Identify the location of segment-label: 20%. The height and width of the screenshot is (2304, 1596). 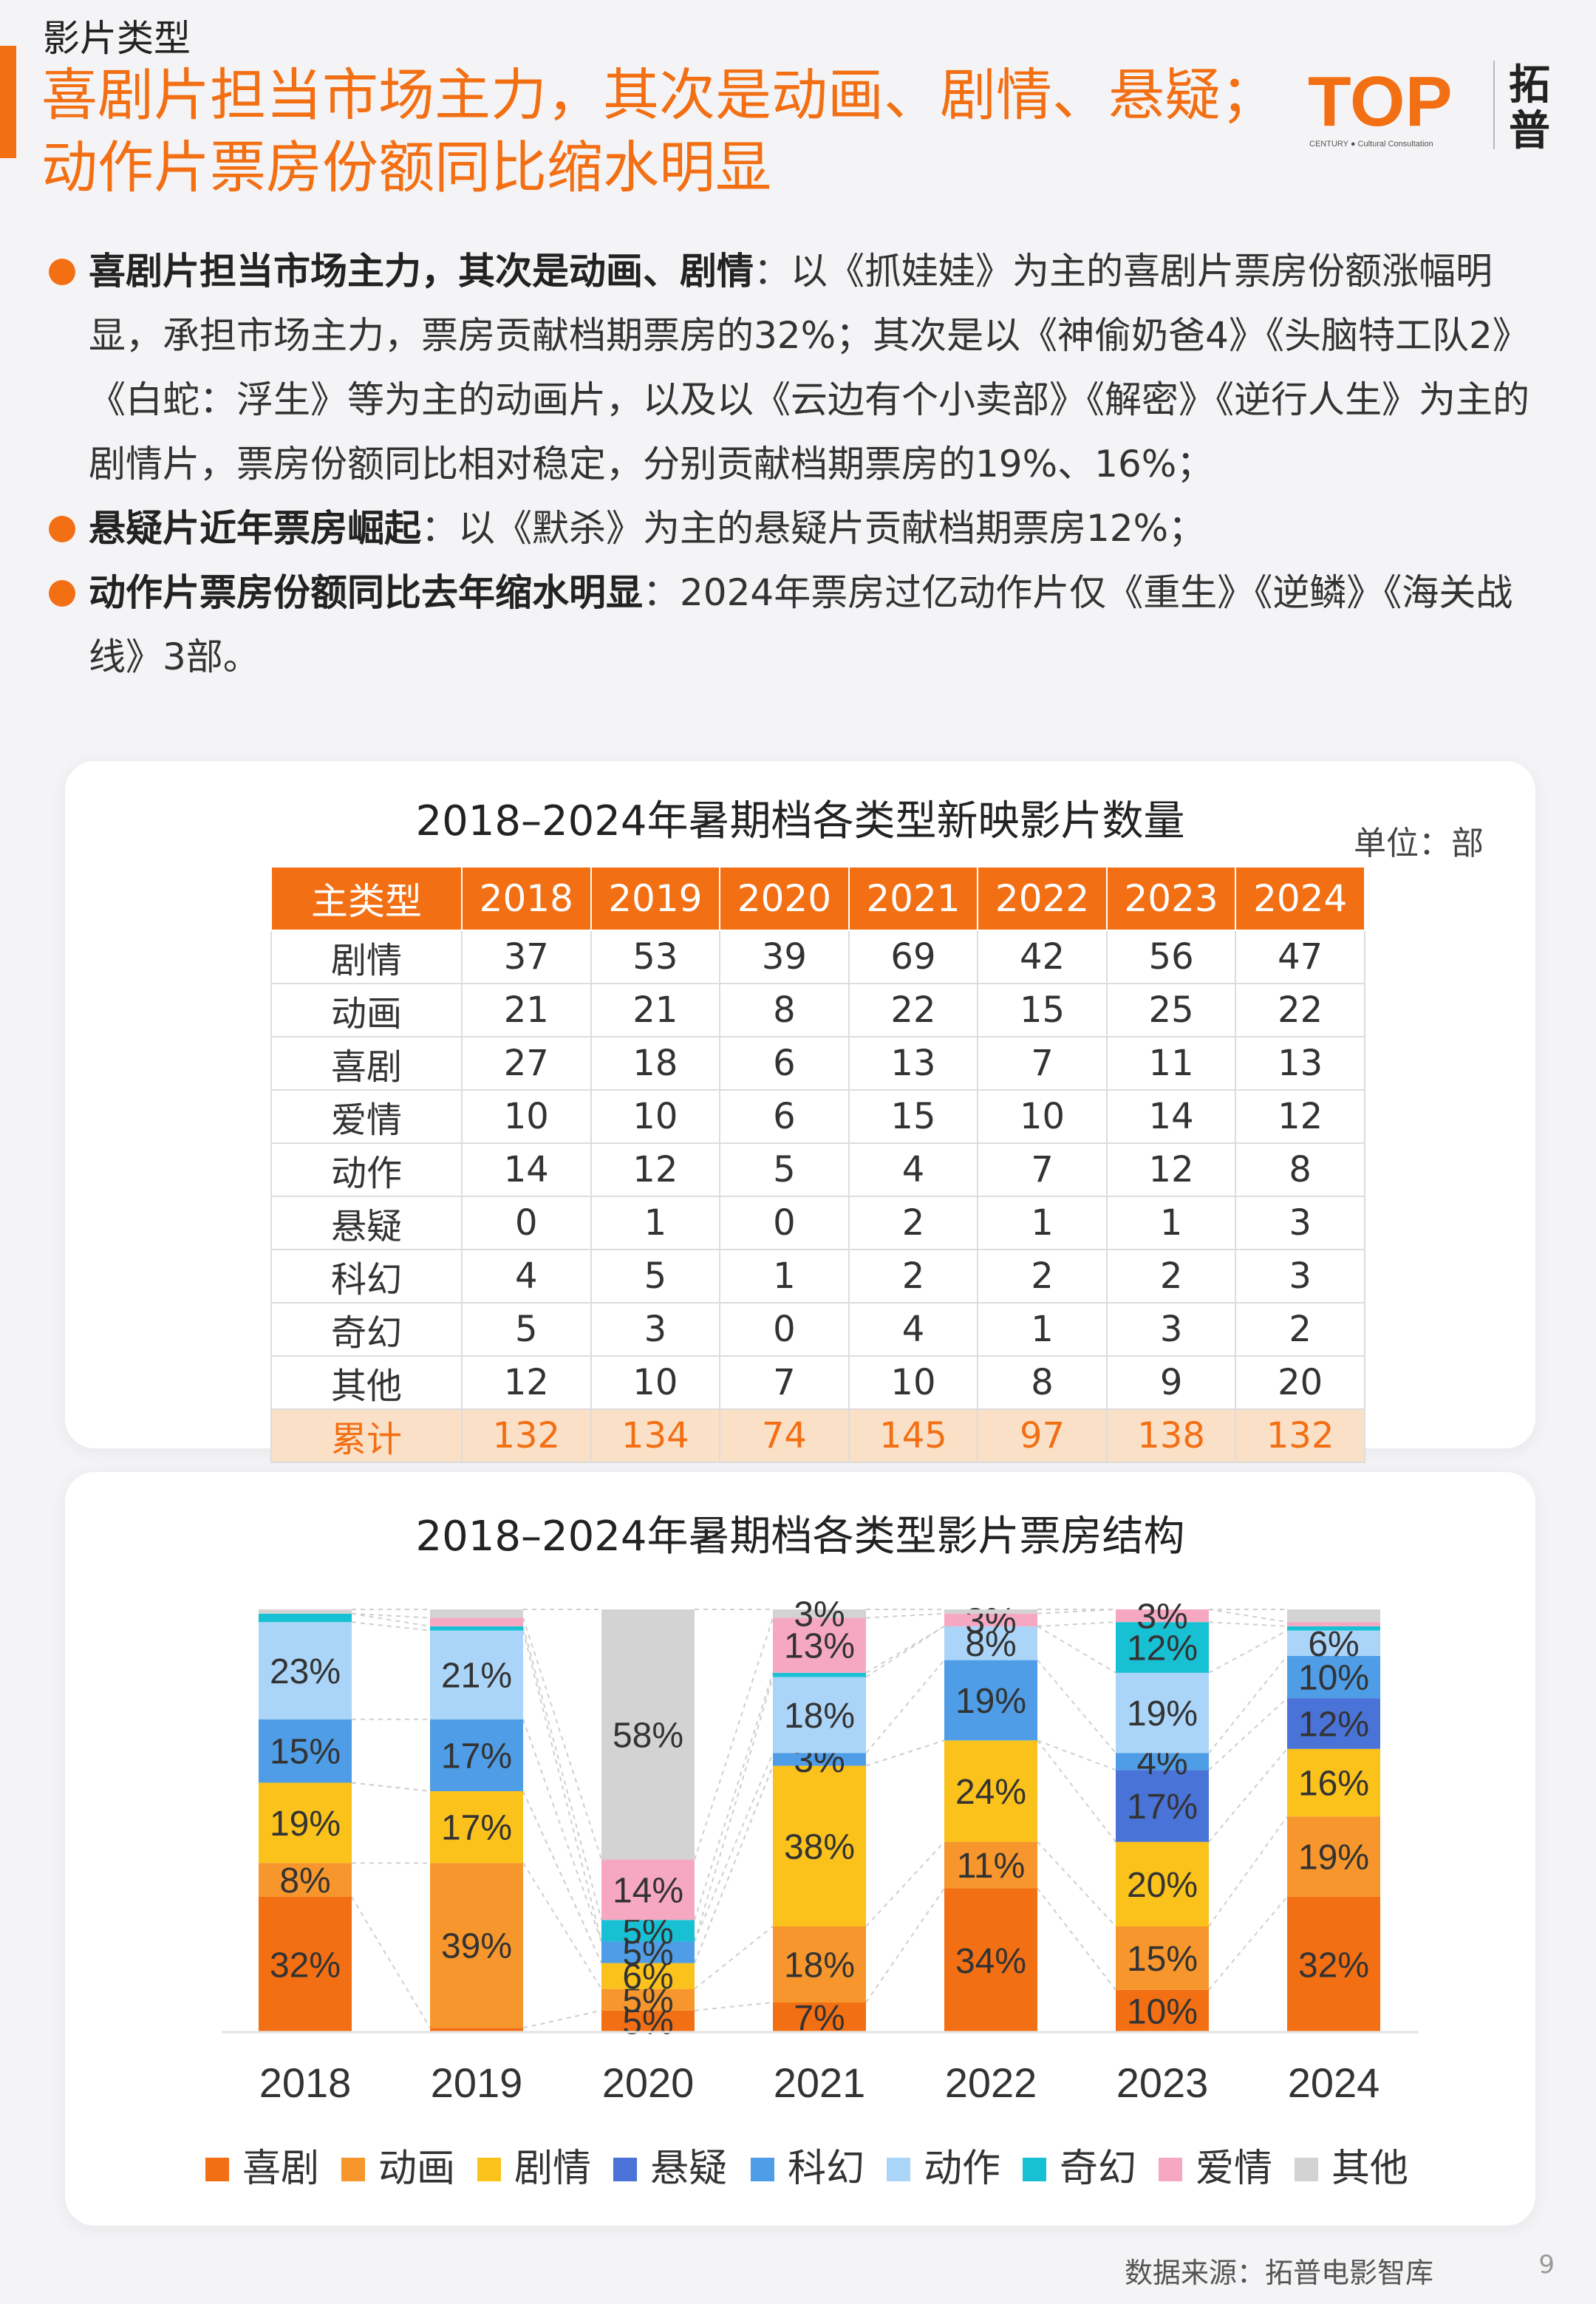
(1162, 1885).